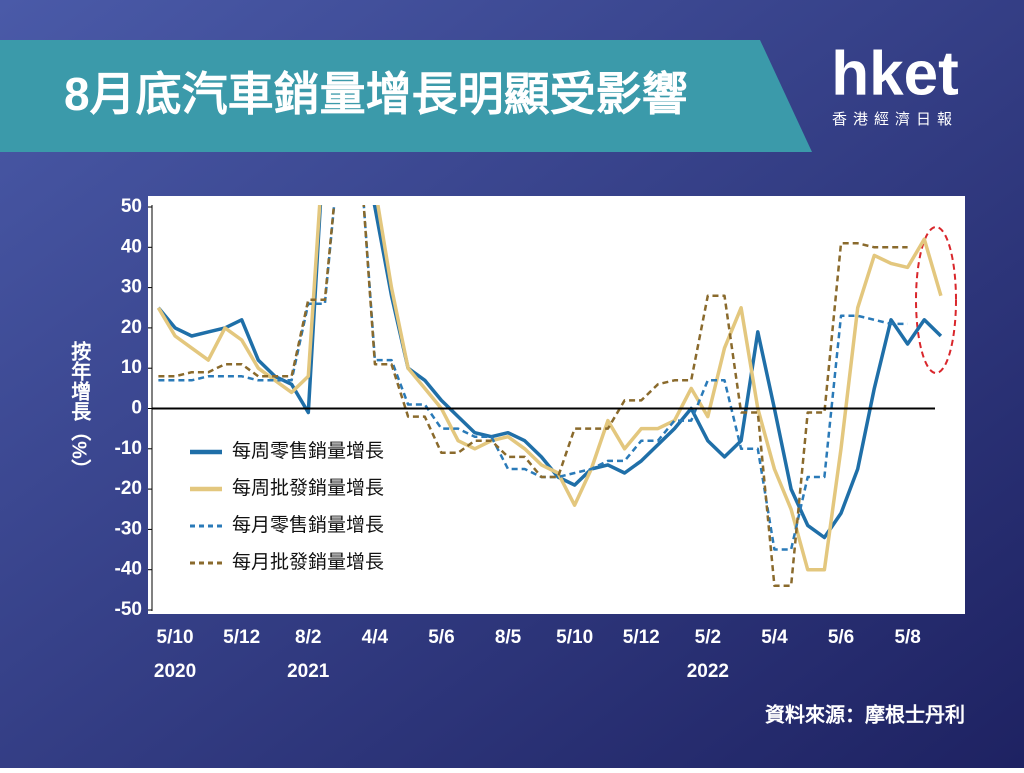 This screenshot has height=773, width=1024. What do you see at coordinates (131, 206) in the screenshot?
I see `y-tick-label: 50` at bounding box center [131, 206].